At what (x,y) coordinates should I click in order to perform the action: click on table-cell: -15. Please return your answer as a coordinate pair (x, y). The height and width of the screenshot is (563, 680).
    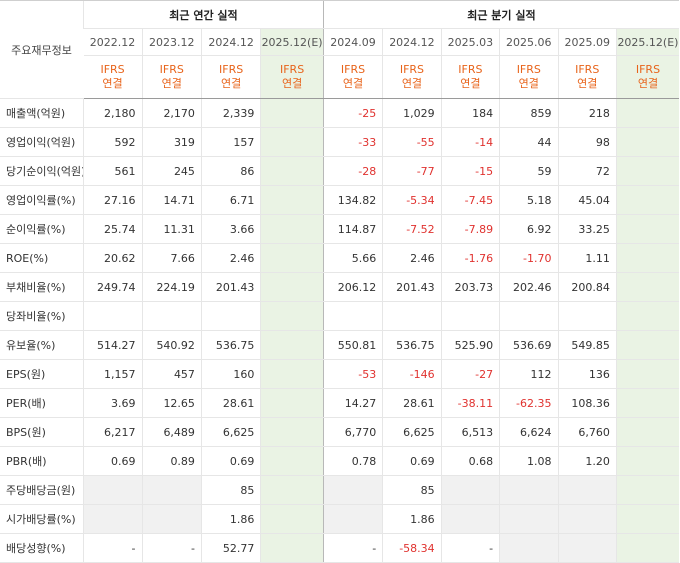
    Looking at the image, I should click on (470, 171).